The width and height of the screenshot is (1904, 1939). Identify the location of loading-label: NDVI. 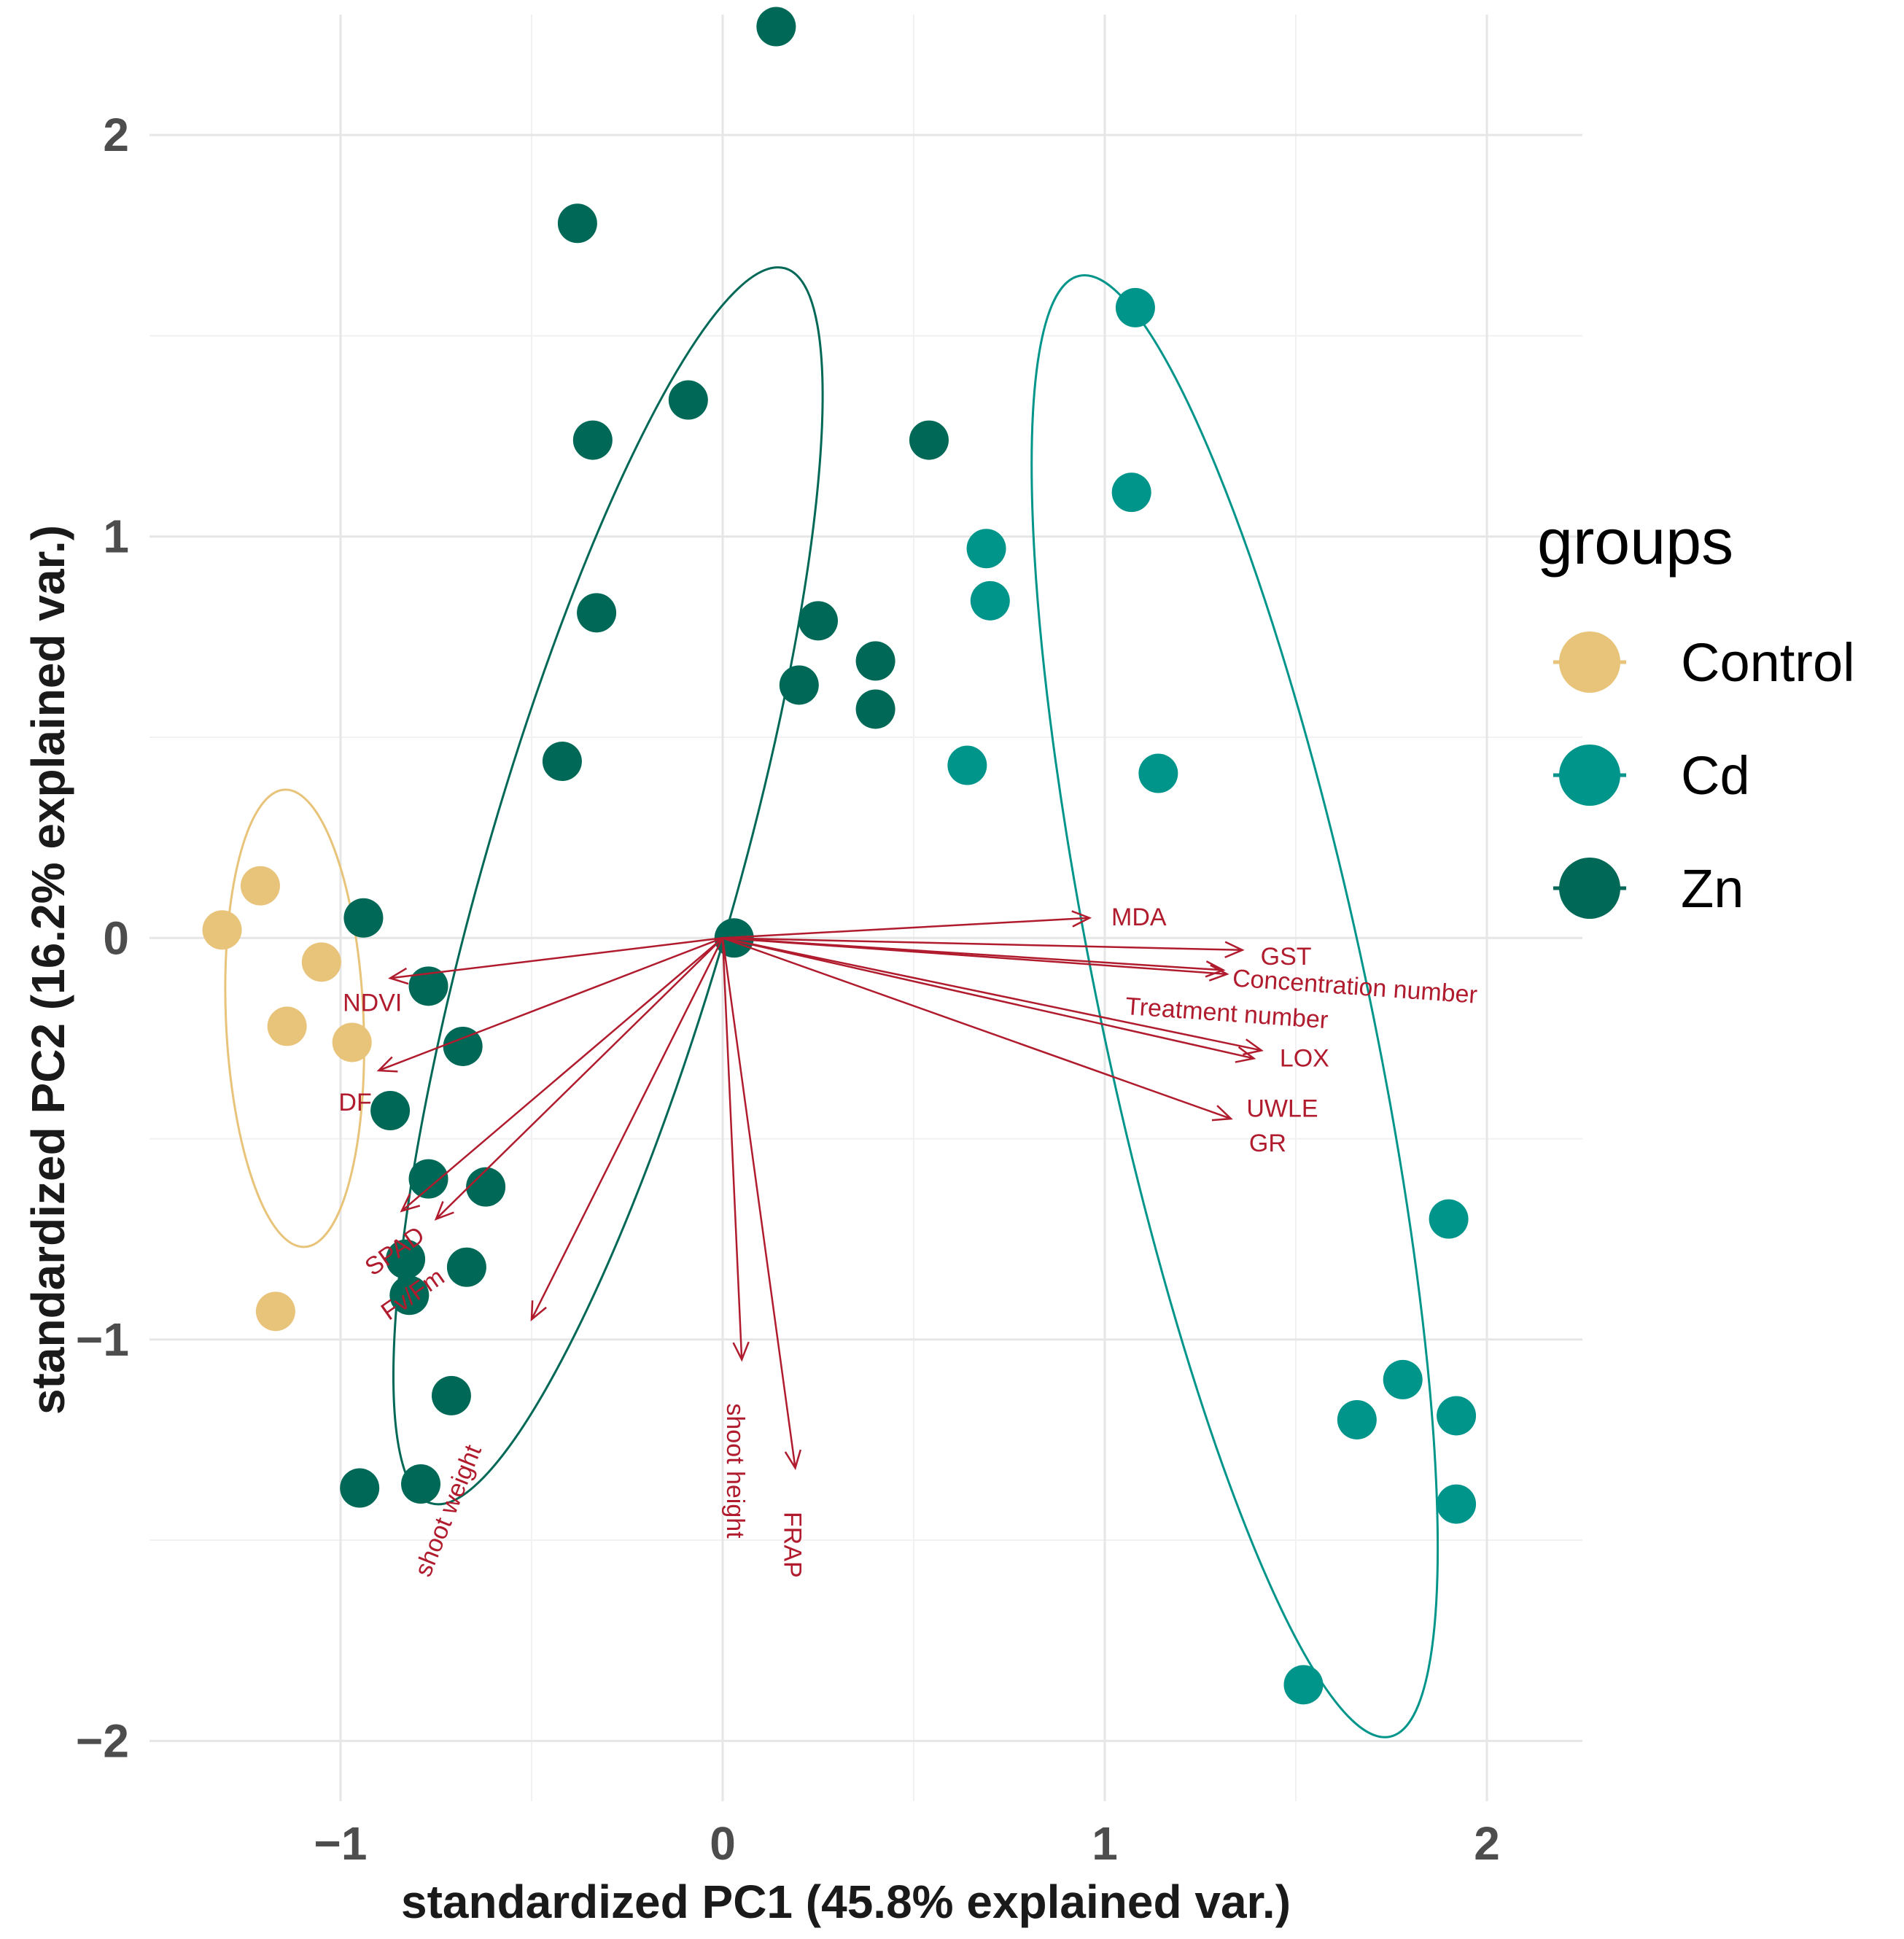
(373, 1003).